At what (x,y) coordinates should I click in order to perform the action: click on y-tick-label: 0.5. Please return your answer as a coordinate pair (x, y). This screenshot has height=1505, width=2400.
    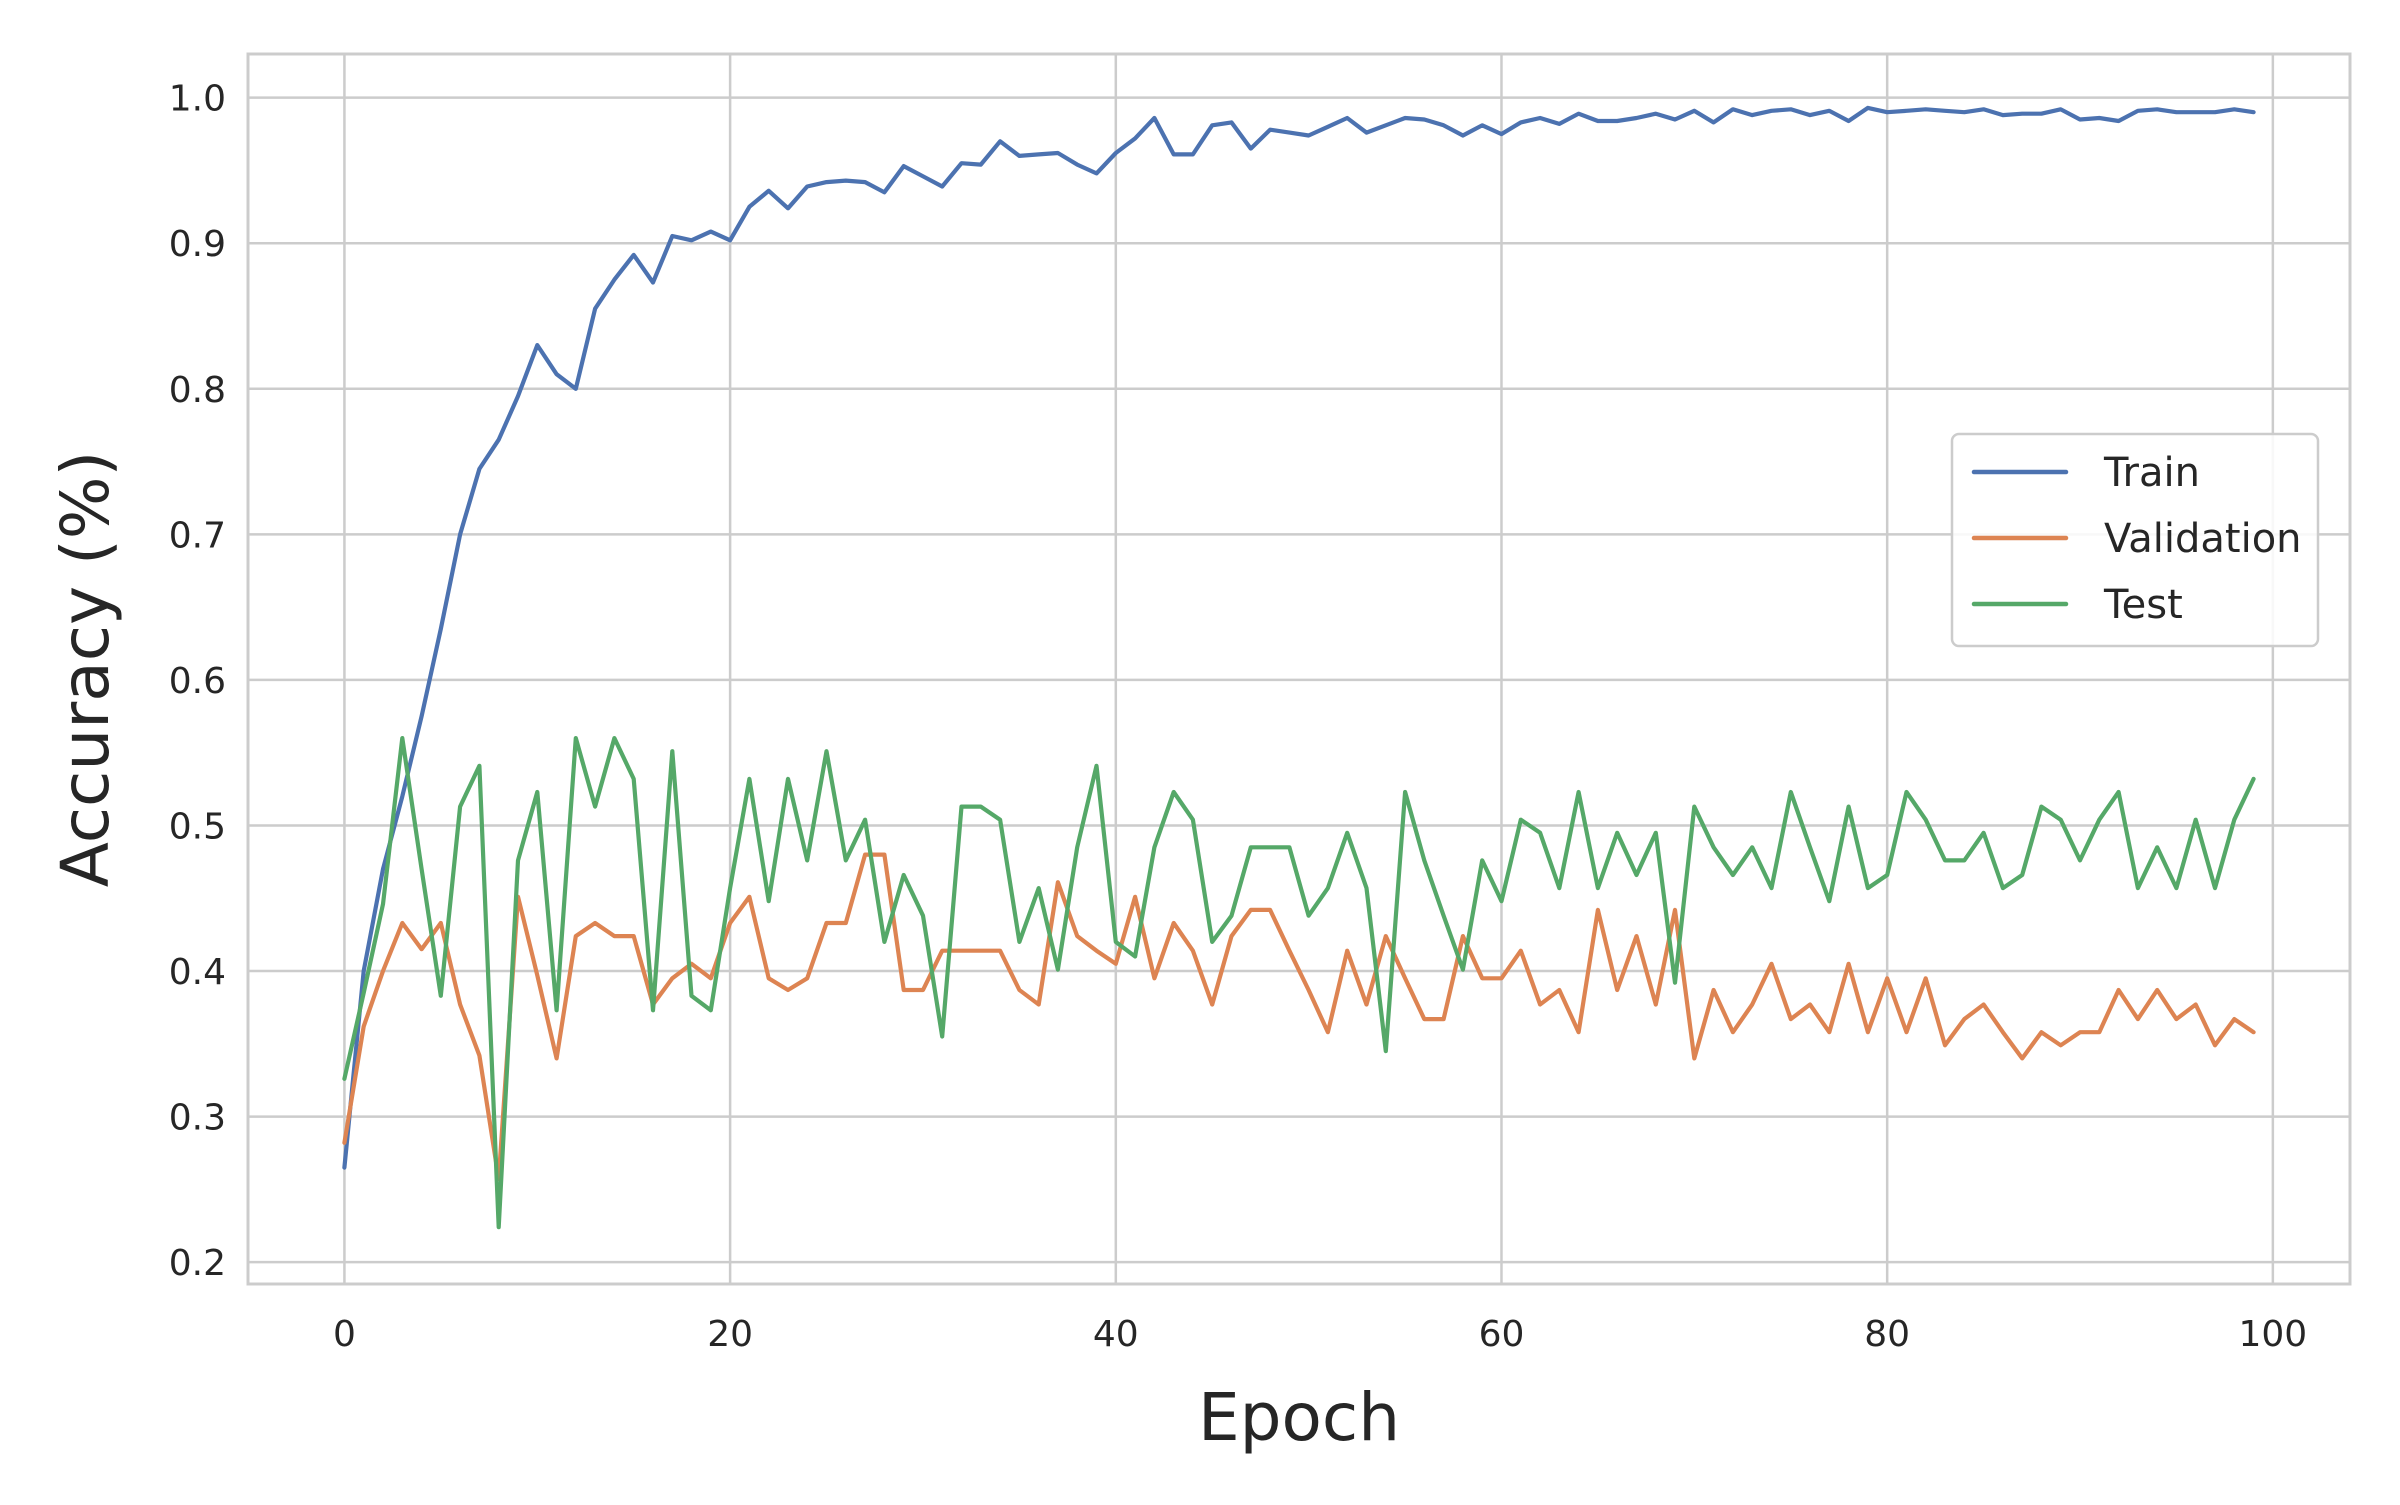
    Looking at the image, I should click on (197, 826).